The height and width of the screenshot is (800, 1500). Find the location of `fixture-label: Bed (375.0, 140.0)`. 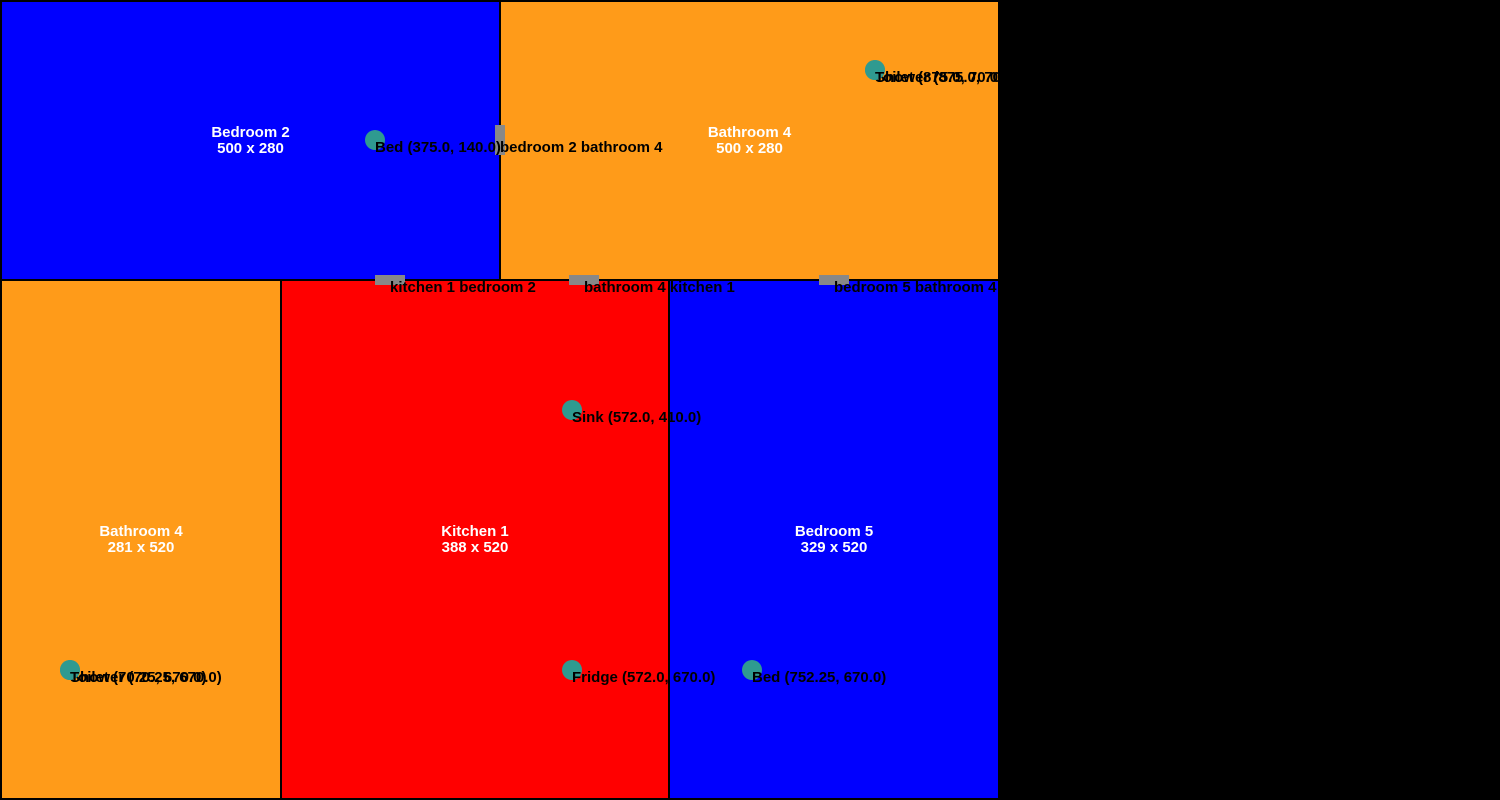

fixture-label: Bed (375.0, 140.0) is located at coordinates (438, 147).